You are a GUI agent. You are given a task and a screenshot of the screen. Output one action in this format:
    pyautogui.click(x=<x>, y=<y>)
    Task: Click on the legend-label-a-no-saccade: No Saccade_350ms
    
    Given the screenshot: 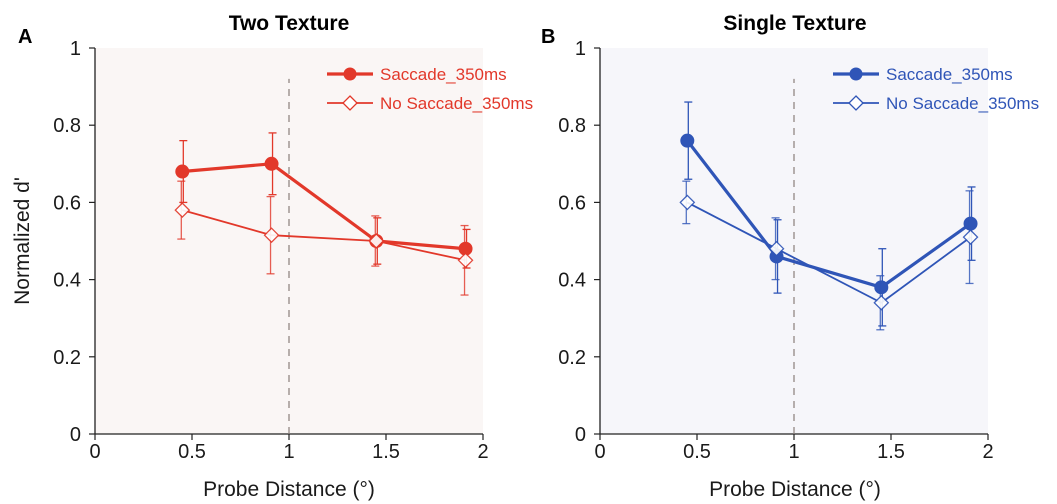 What is the action you would take?
    pyautogui.click(x=456, y=103)
    